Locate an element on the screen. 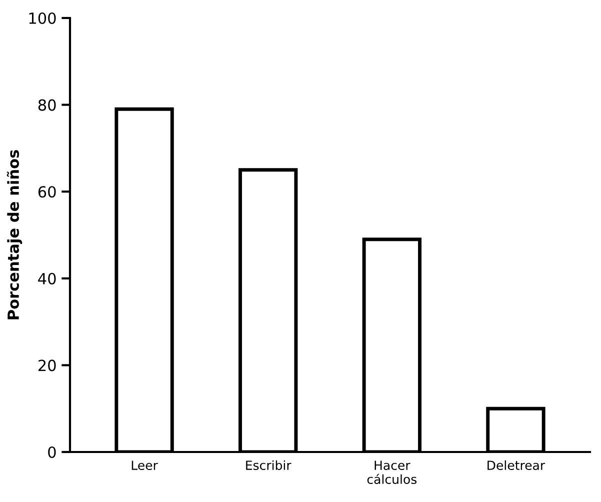  x-tick-label: Leer is located at coordinates (145, 465).